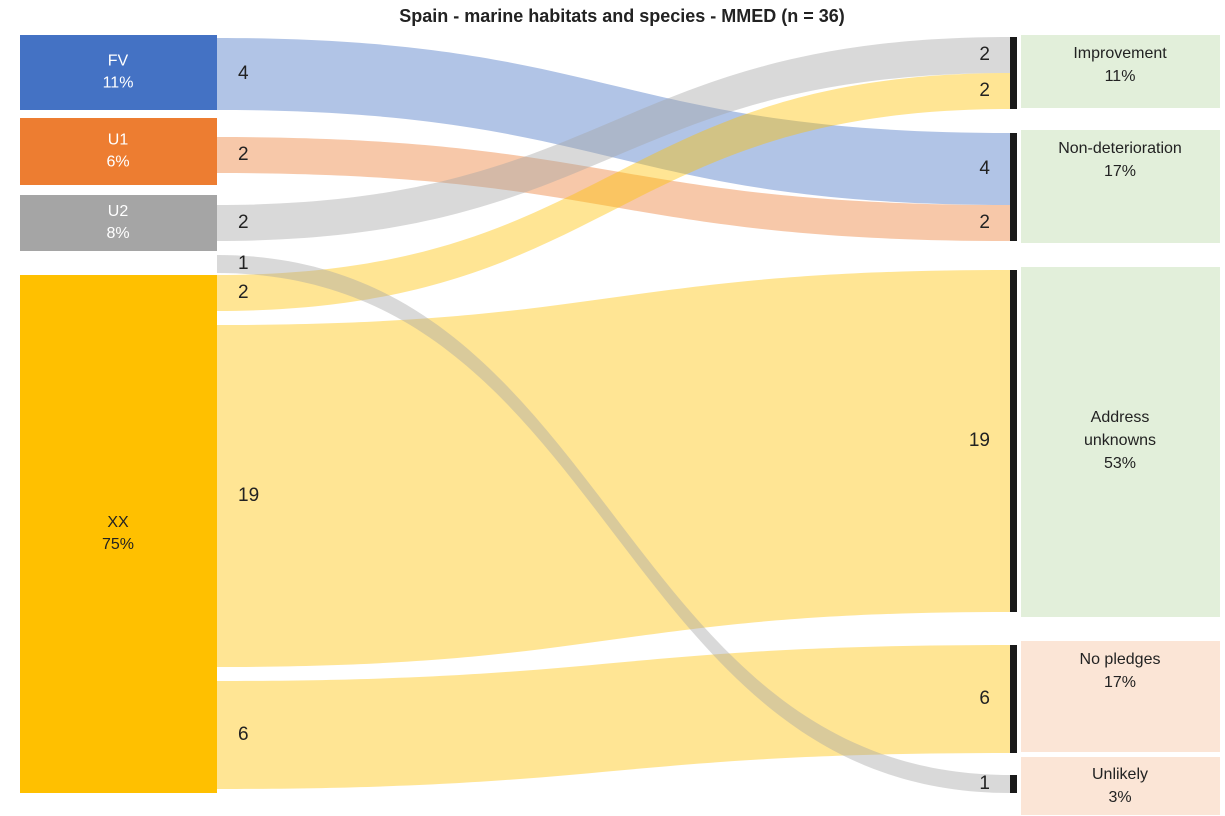  What do you see at coordinates (117, 233) in the screenshot?
I see `source-share: 8%` at bounding box center [117, 233].